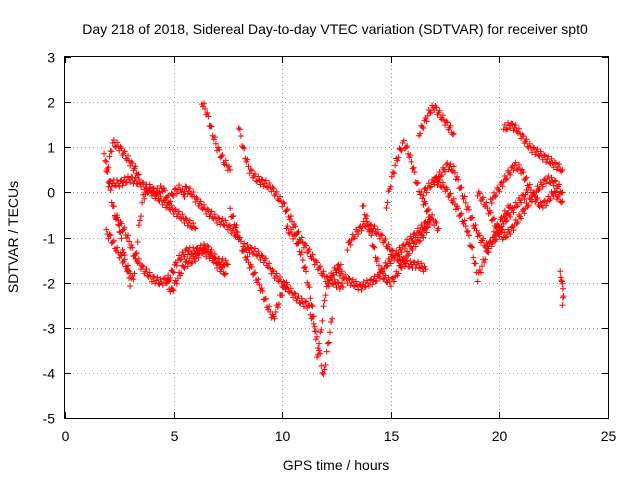  I want to click on series-arc-a, so click(144, 220).